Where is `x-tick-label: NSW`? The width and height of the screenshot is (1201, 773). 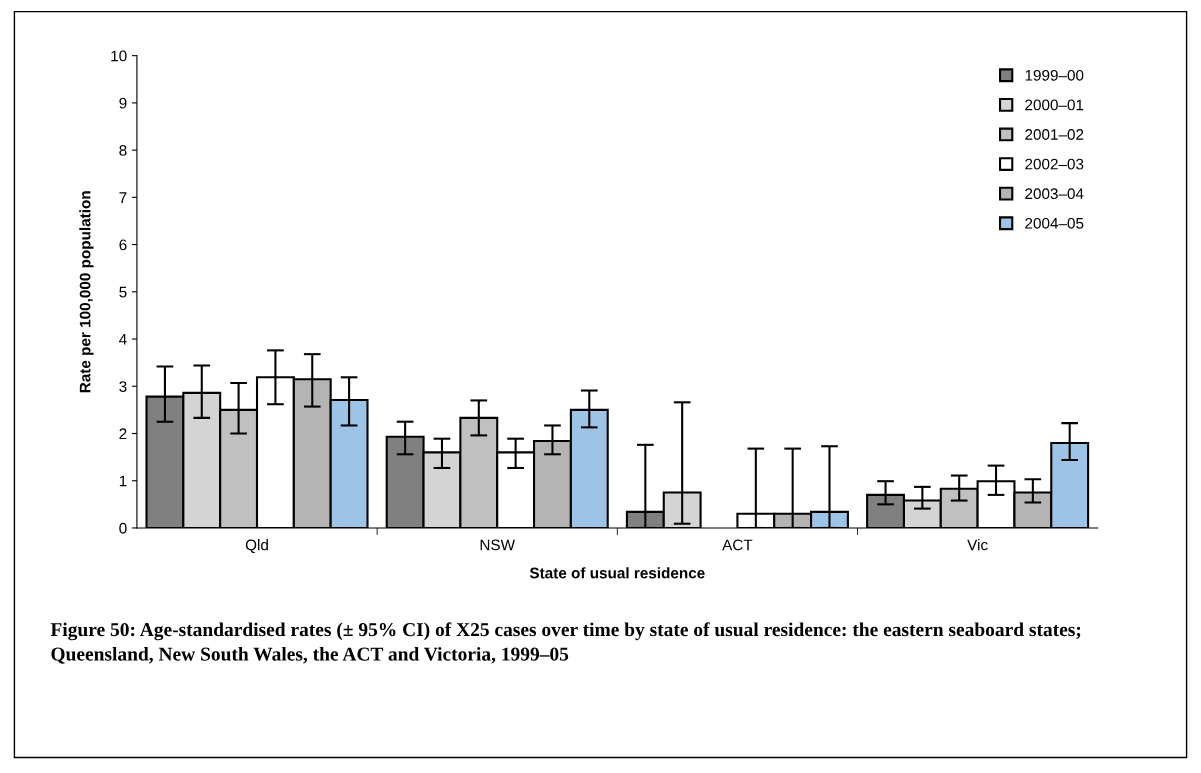 x-tick-label: NSW is located at coordinates (497, 545).